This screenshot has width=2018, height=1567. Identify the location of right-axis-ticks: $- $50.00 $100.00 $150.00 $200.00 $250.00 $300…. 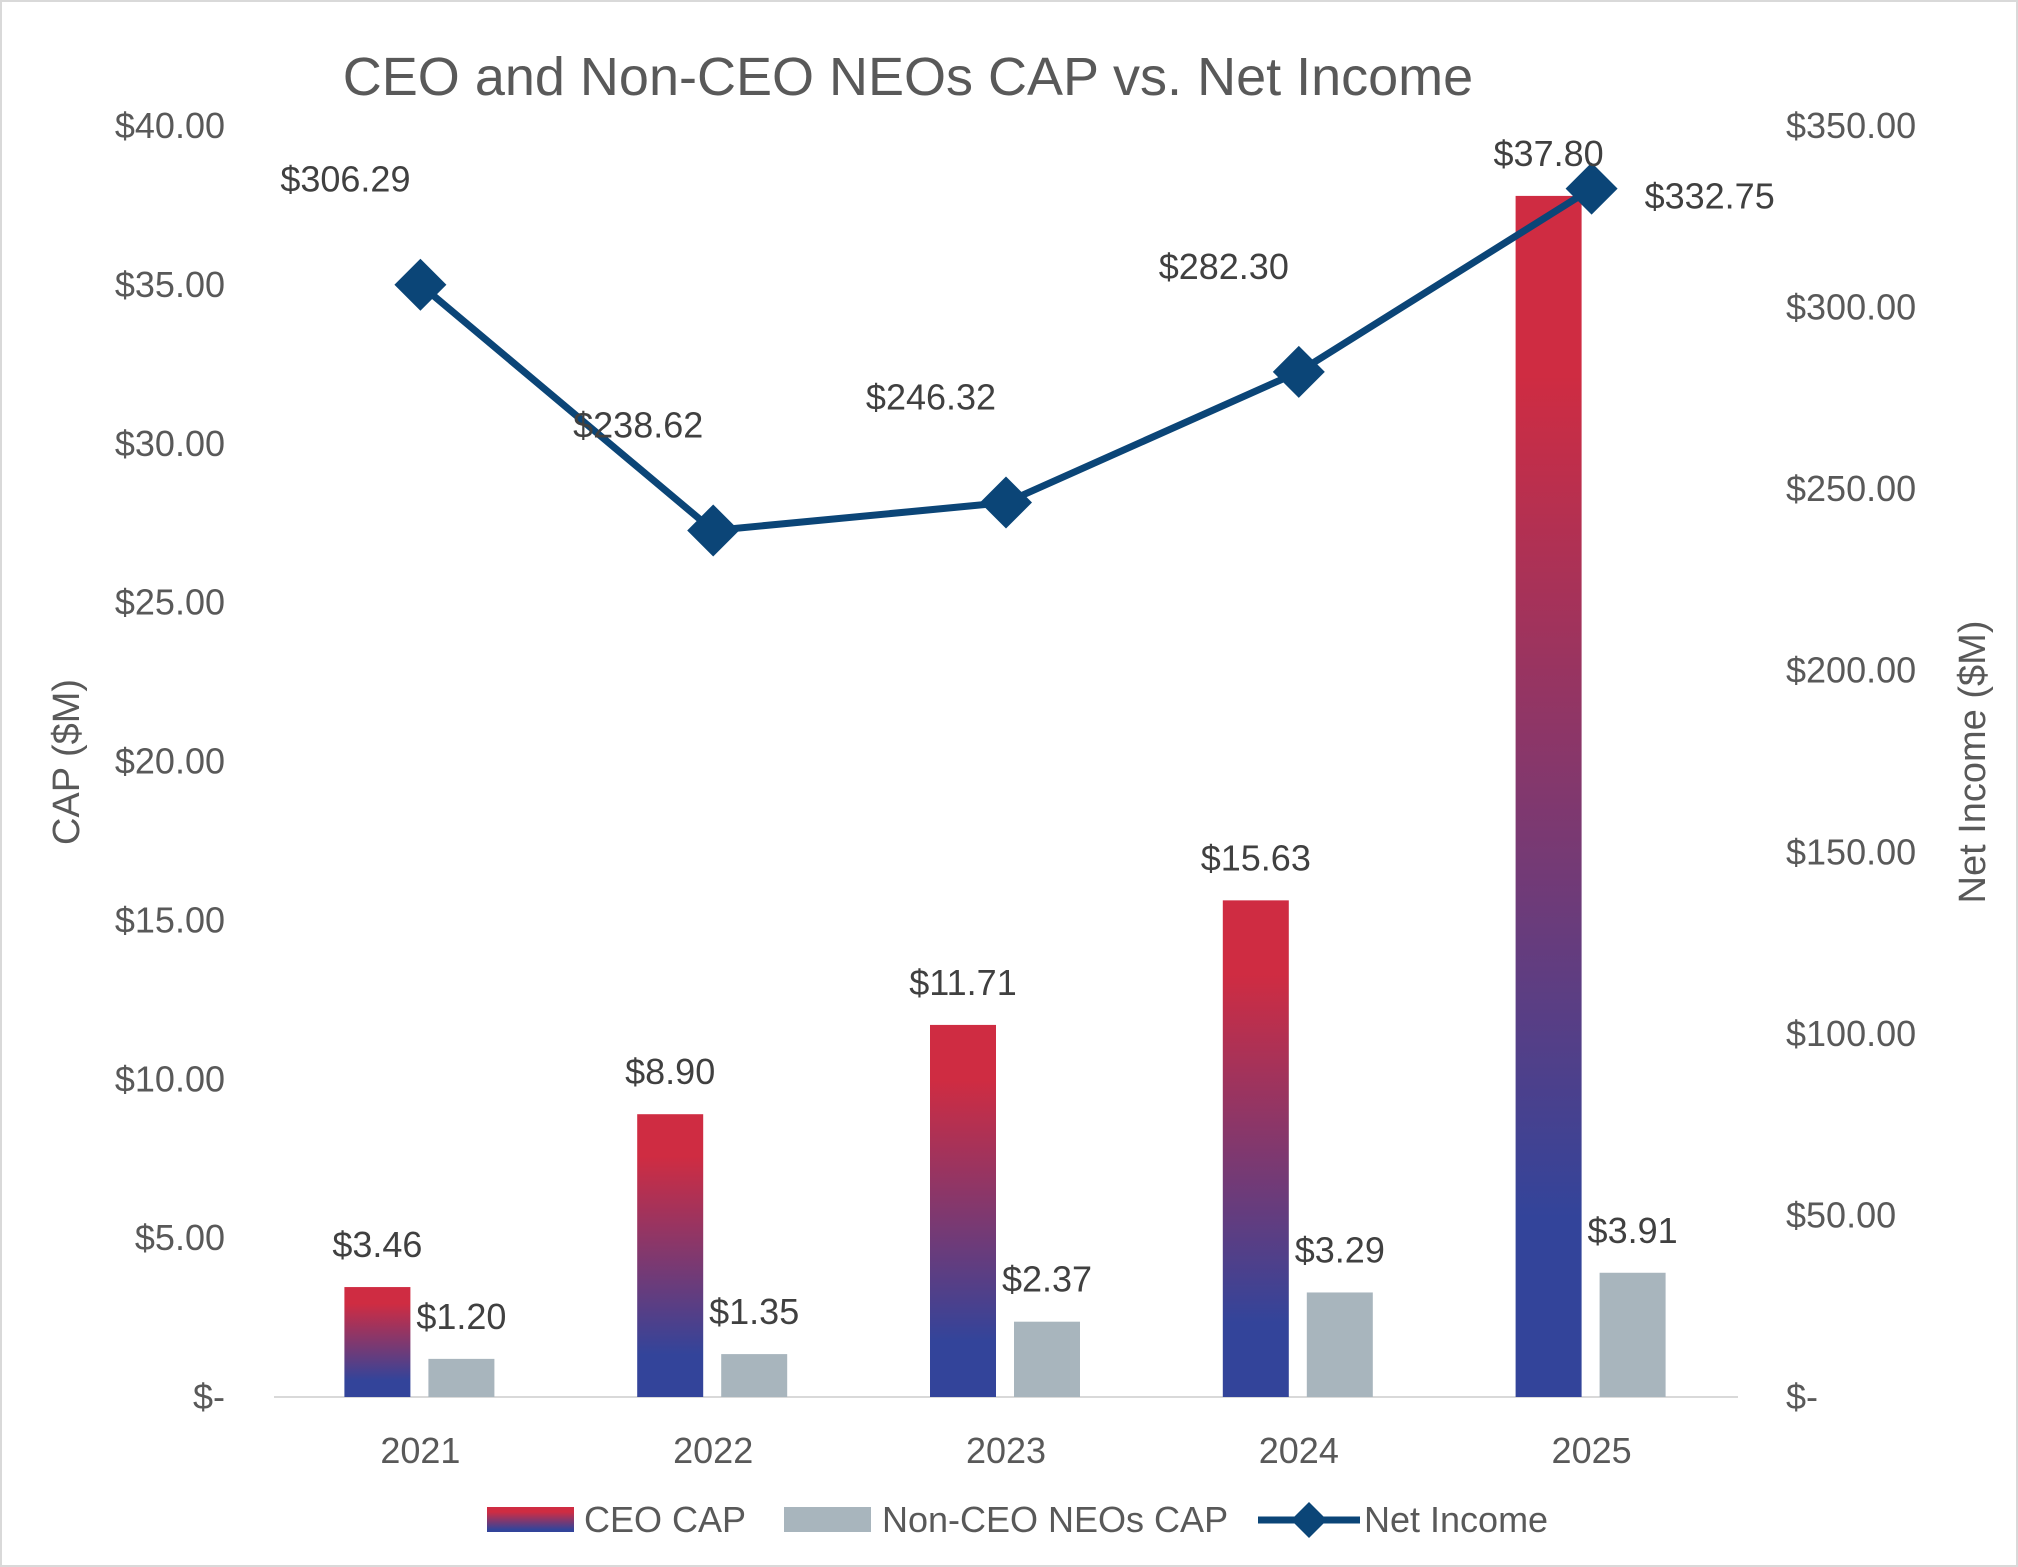
(1851, 761).